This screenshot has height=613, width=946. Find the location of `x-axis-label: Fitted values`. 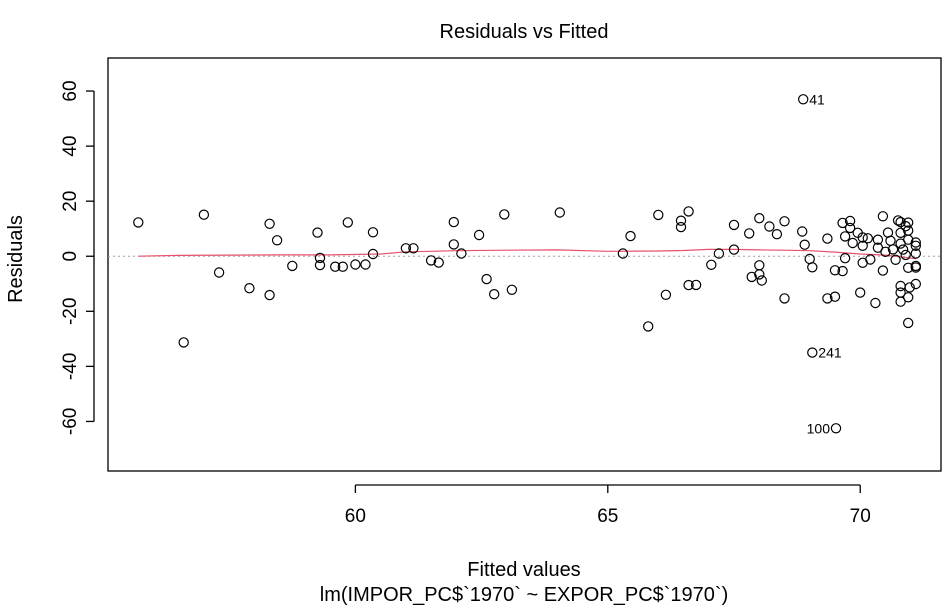

x-axis-label: Fitted values is located at coordinates (523, 570).